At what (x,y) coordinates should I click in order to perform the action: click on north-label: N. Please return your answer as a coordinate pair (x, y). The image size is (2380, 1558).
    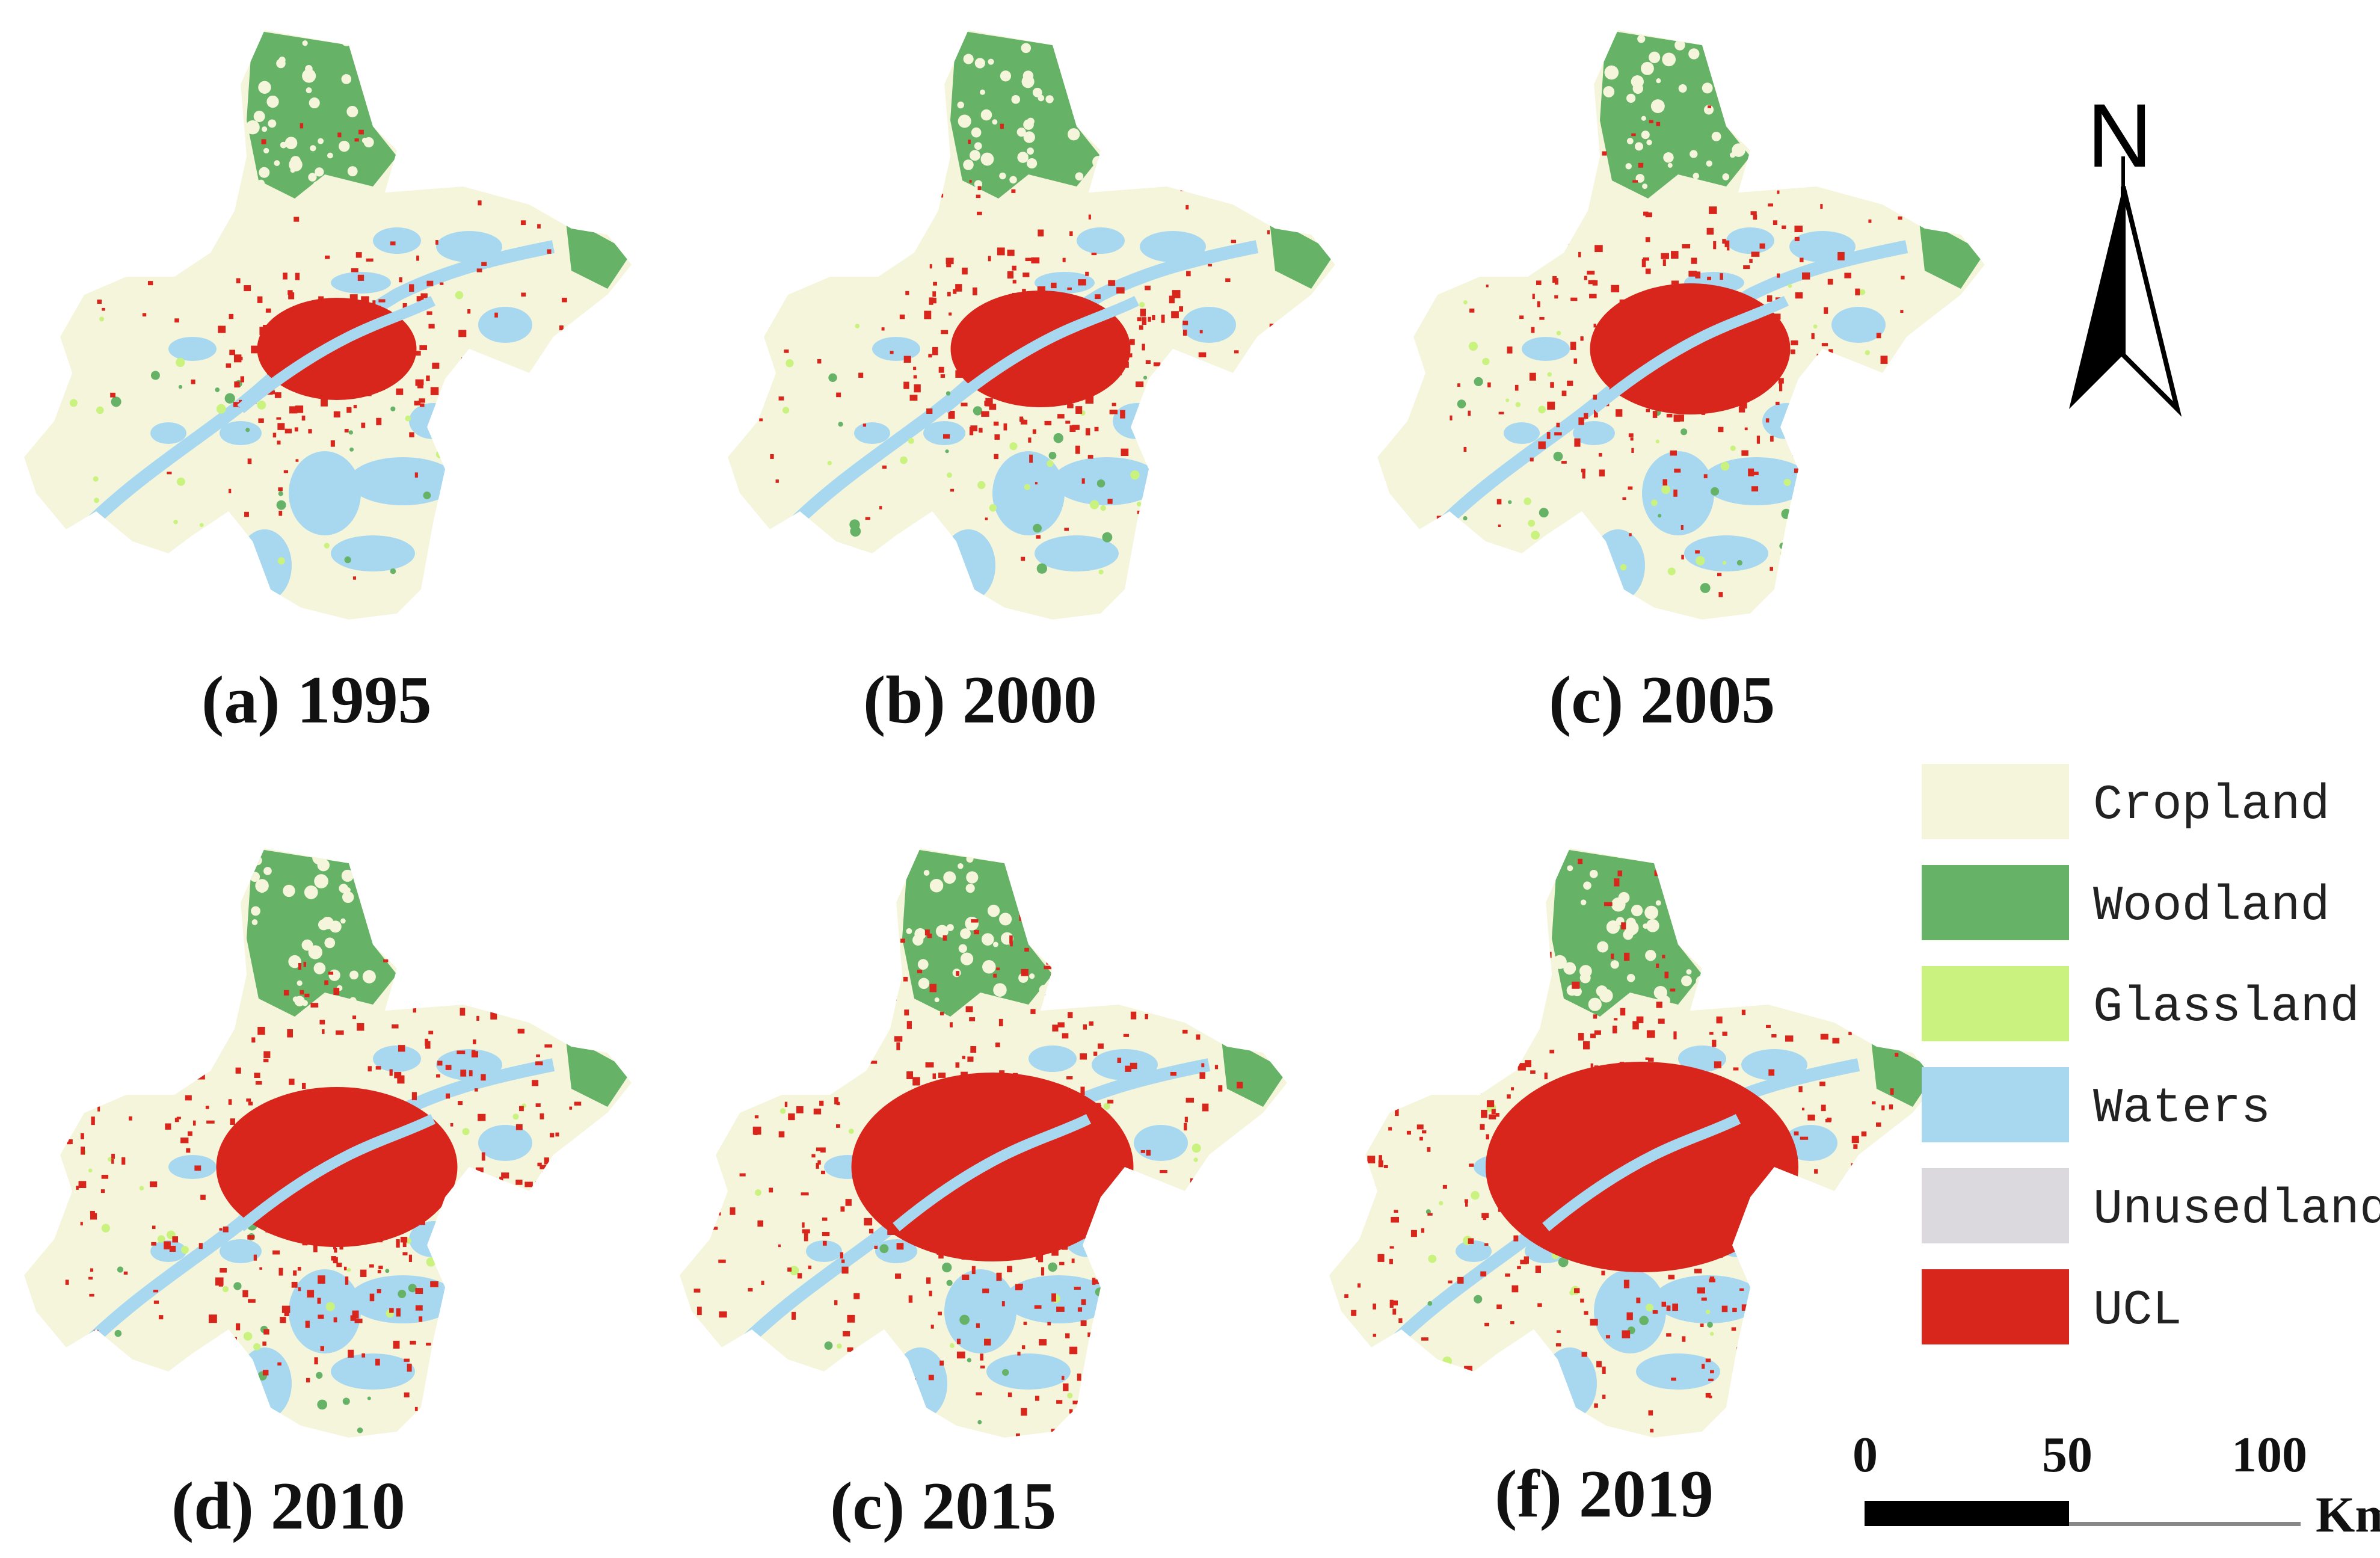
    Looking at the image, I should click on (2120, 135).